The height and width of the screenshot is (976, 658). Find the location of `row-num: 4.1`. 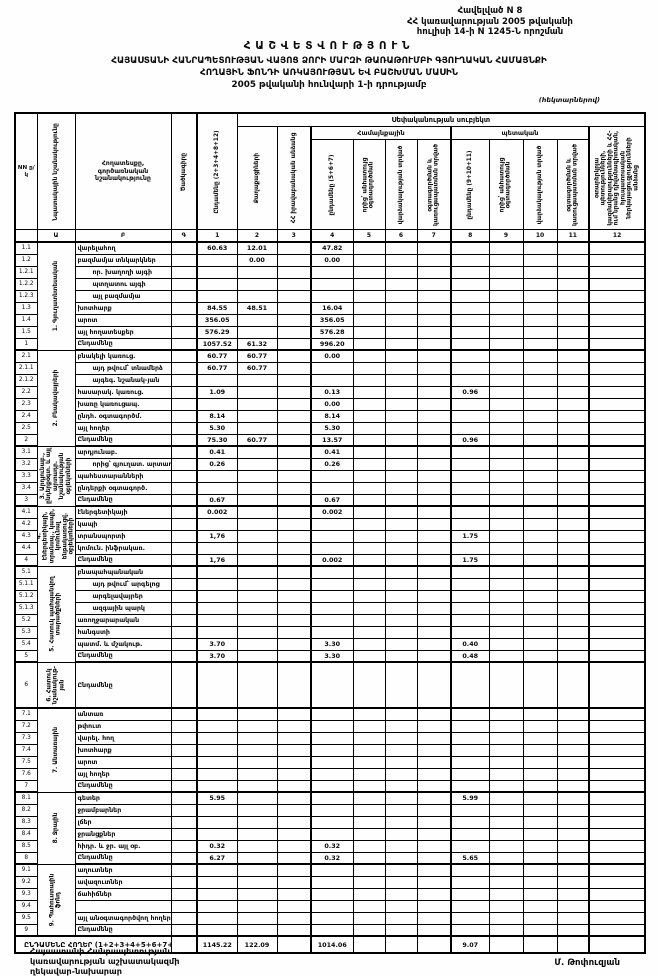

row-num: 4.1 is located at coordinates (26, 512).